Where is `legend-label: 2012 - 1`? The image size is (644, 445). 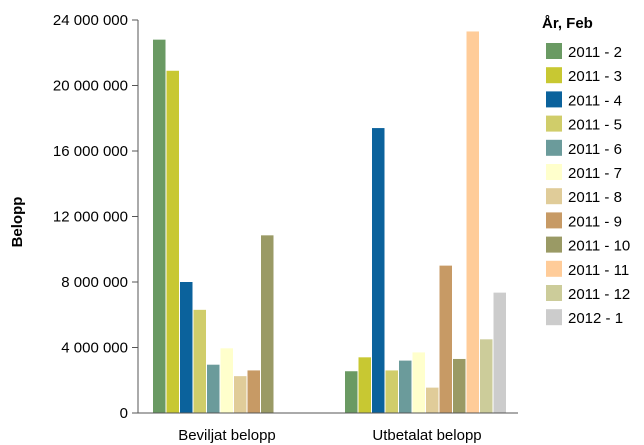
legend-label: 2012 - 1 is located at coordinates (595, 318).